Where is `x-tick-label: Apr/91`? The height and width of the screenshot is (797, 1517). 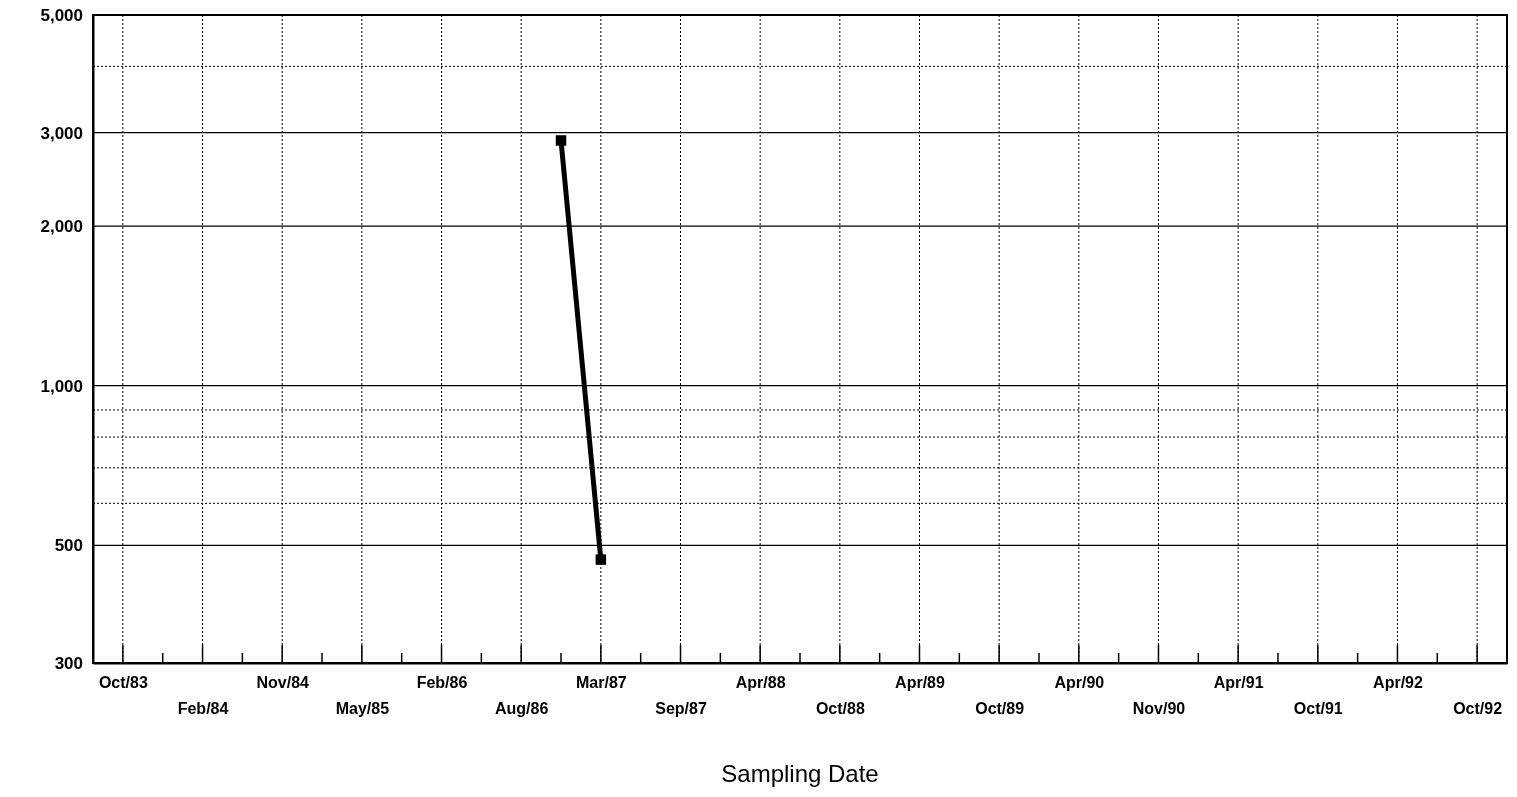 x-tick-label: Apr/91 is located at coordinates (1238, 683).